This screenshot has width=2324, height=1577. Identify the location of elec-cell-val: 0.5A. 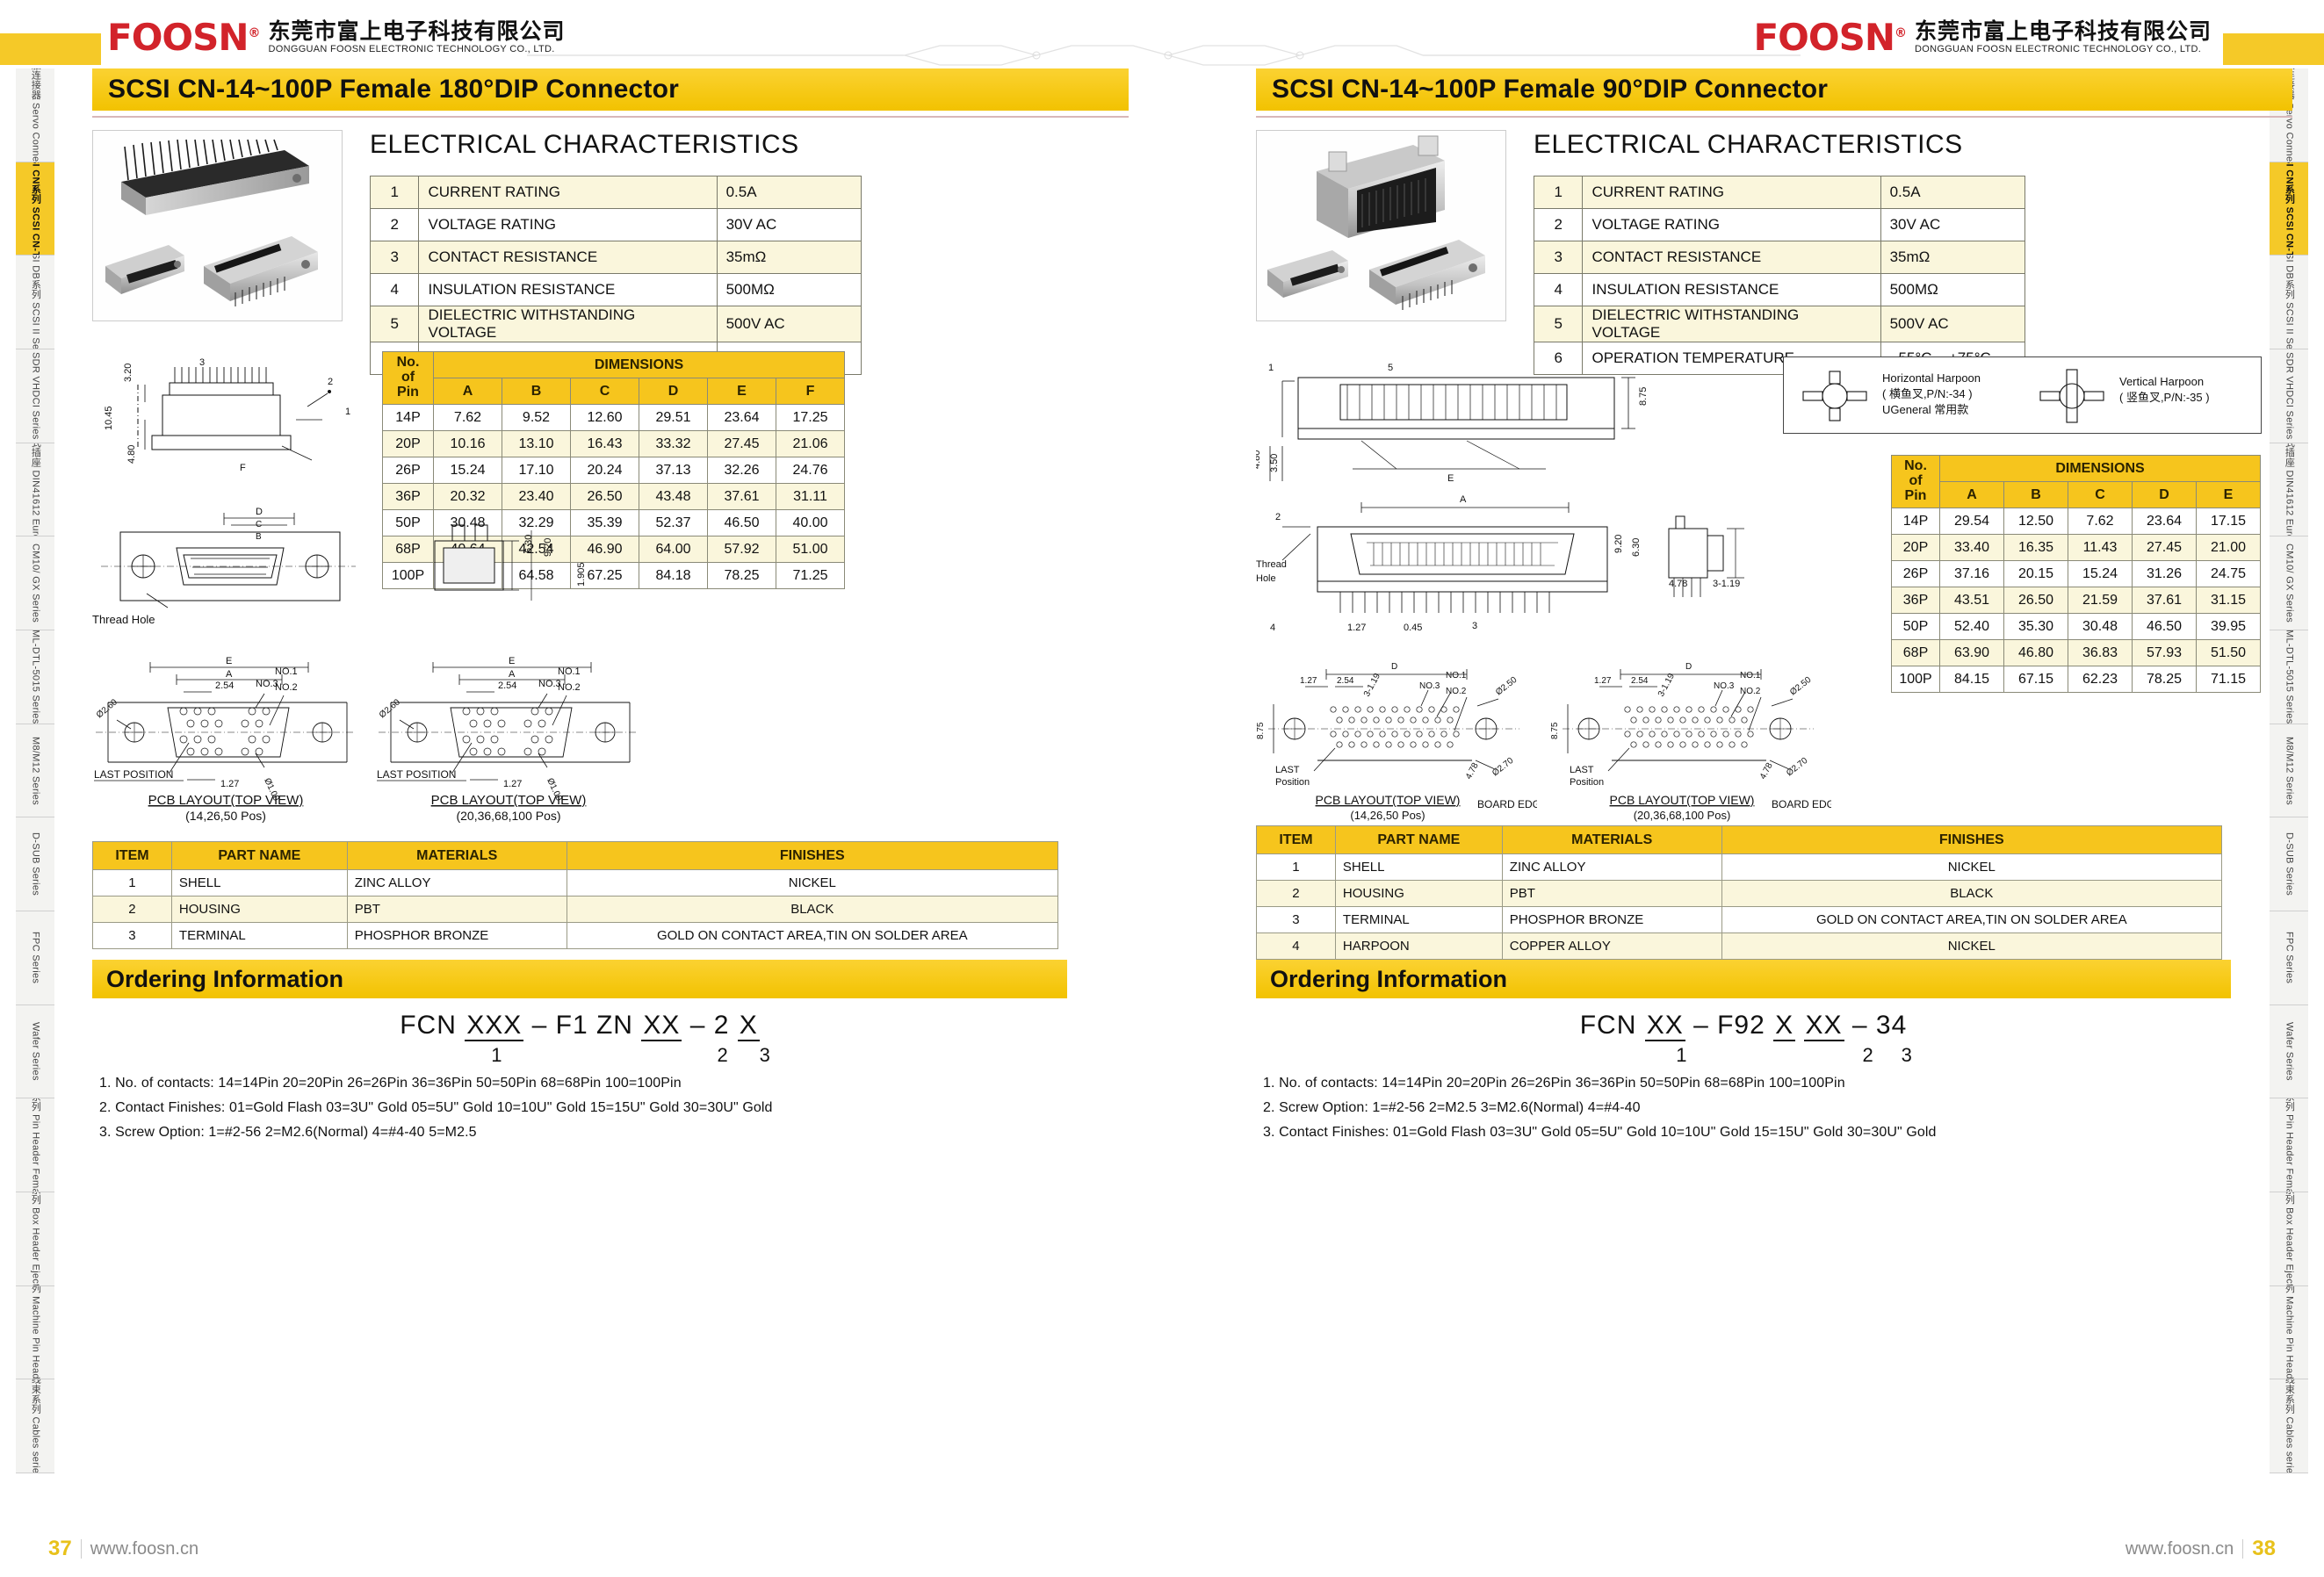
(1953, 192).